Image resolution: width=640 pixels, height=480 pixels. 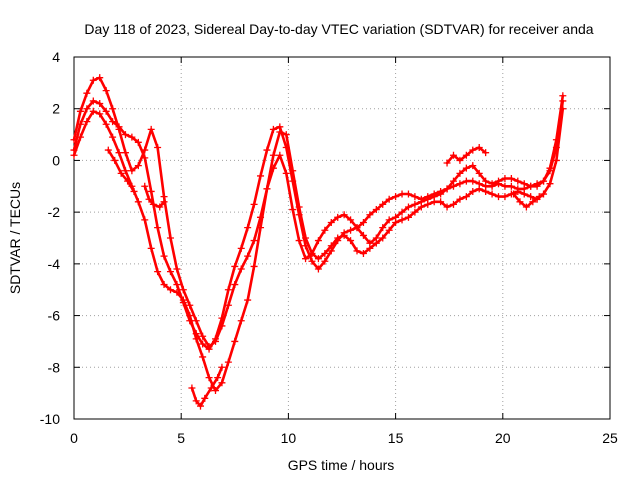 I want to click on series-fragment-c, so click(x=121, y=170).